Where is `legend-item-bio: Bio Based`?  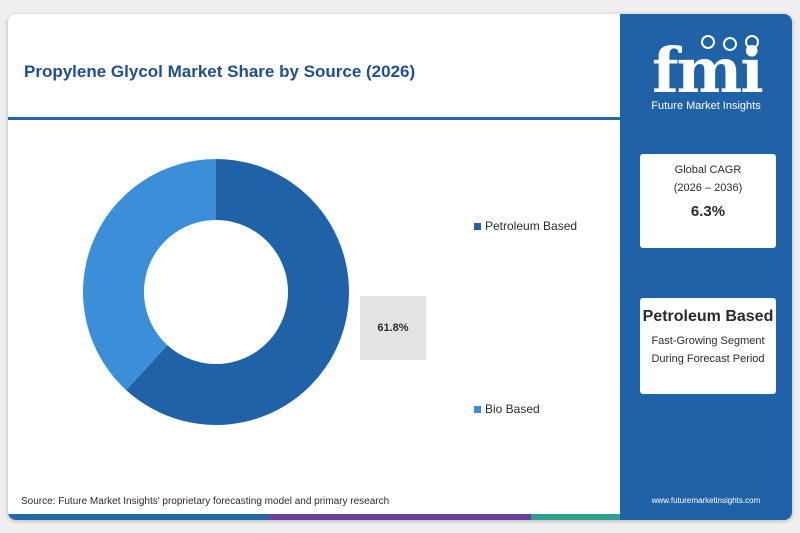
legend-item-bio: Bio Based is located at coordinates (507, 409).